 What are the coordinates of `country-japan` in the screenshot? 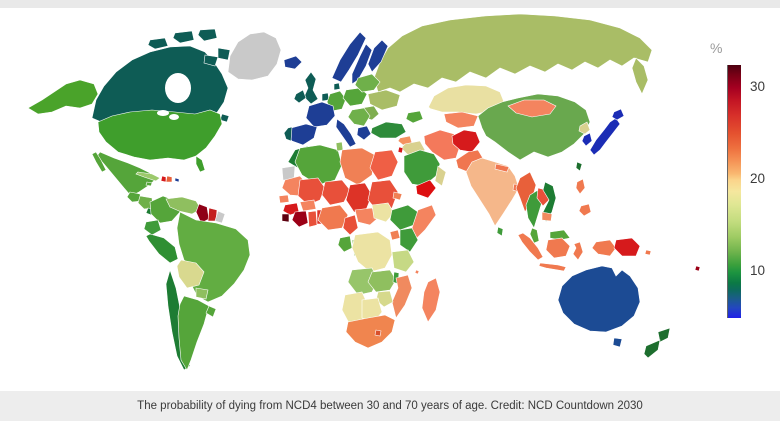 It's located at (605, 136).